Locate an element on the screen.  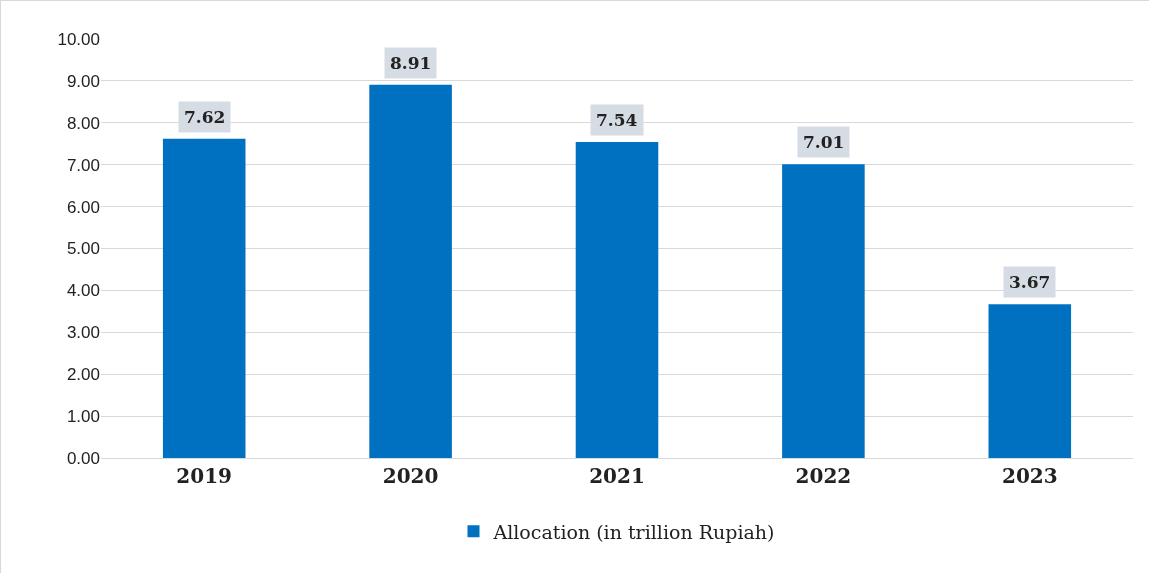
x-tick-label: 2022 is located at coordinates (823, 476).